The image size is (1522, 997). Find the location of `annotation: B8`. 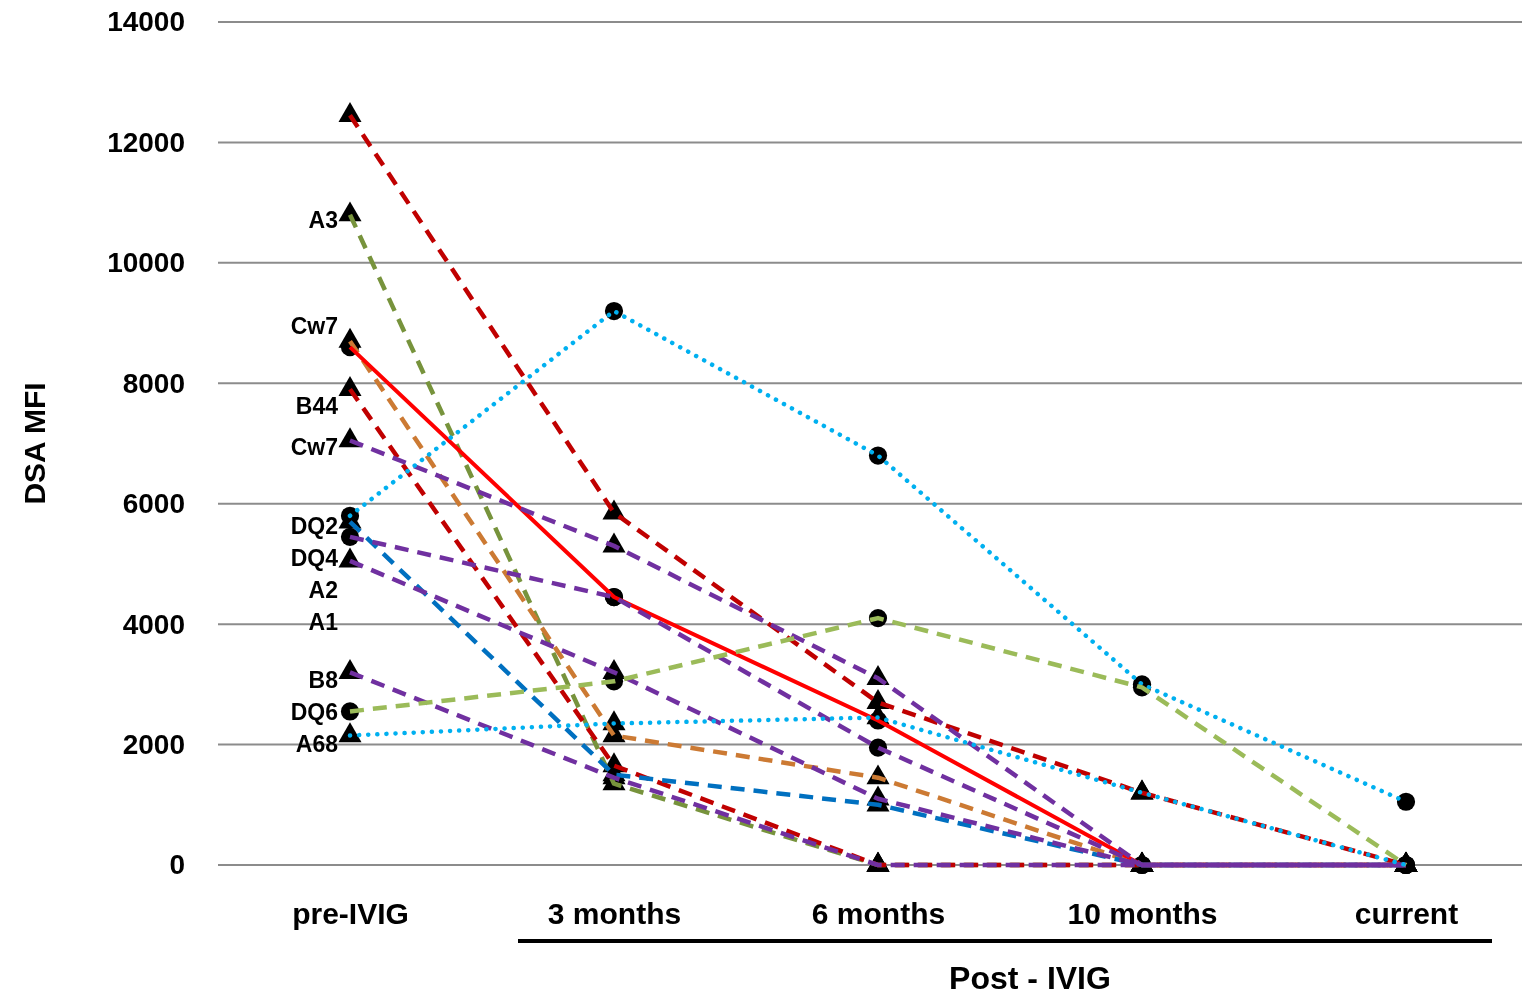

annotation: B8 is located at coordinates (323, 680).